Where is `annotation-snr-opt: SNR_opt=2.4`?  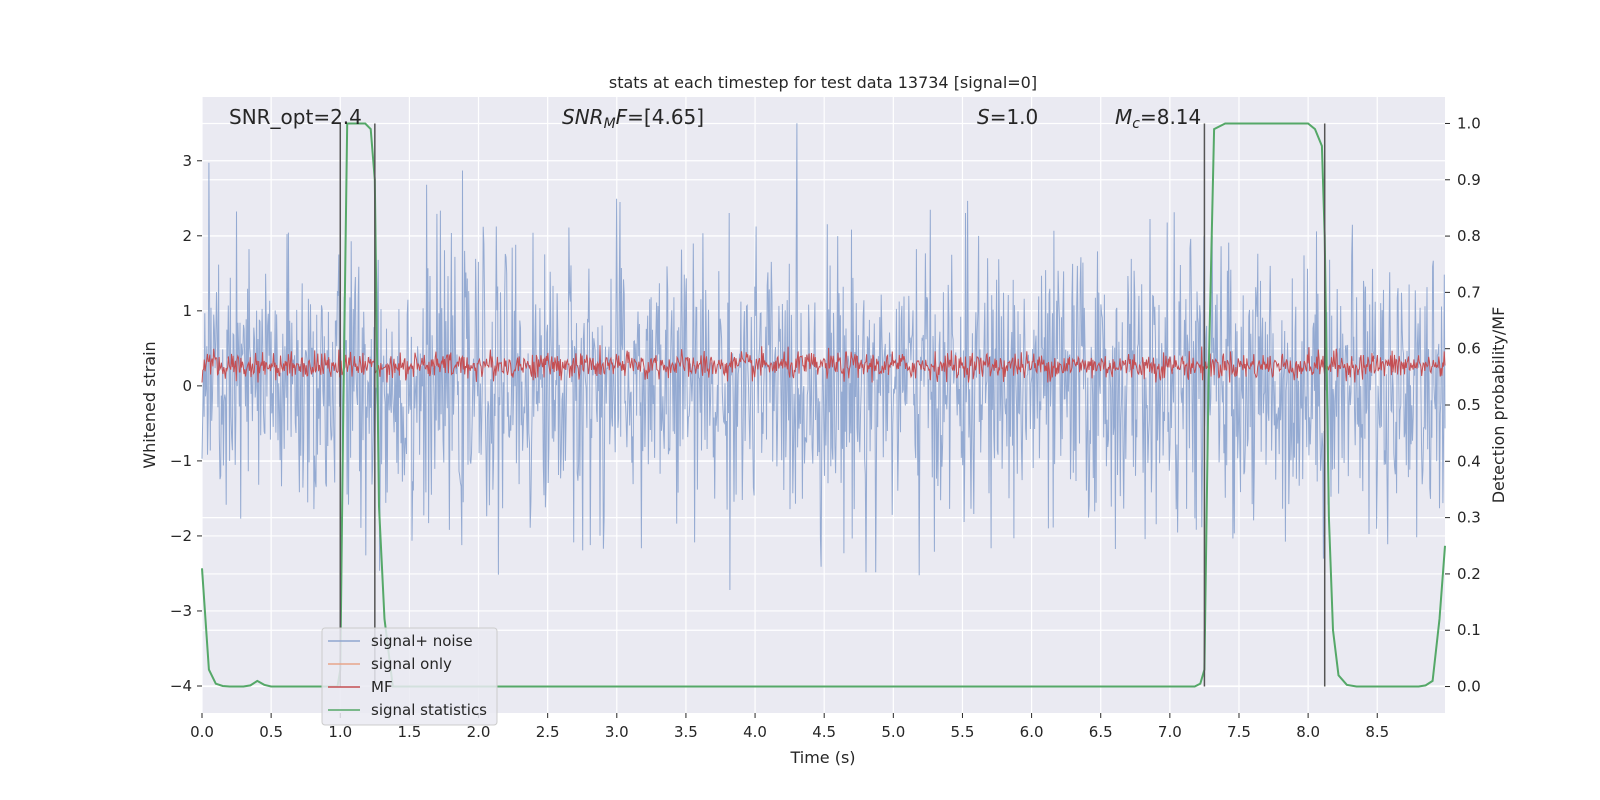
annotation-snr-opt: SNR_opt=2.4 is located at coordinates (295, 117).